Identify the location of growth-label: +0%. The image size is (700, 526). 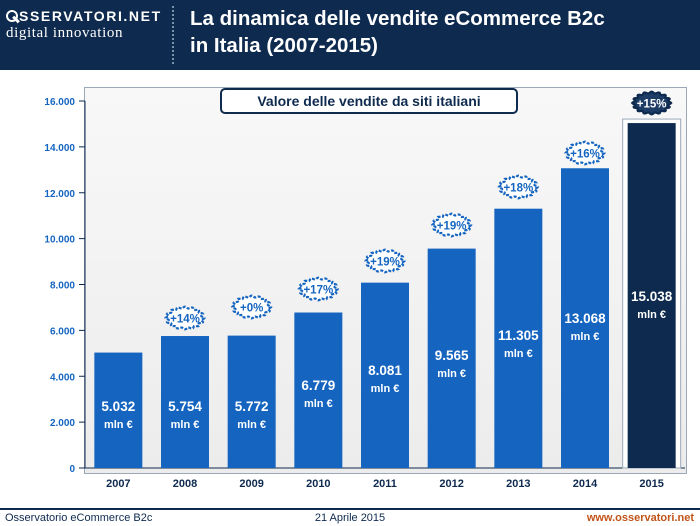
(251, 309).